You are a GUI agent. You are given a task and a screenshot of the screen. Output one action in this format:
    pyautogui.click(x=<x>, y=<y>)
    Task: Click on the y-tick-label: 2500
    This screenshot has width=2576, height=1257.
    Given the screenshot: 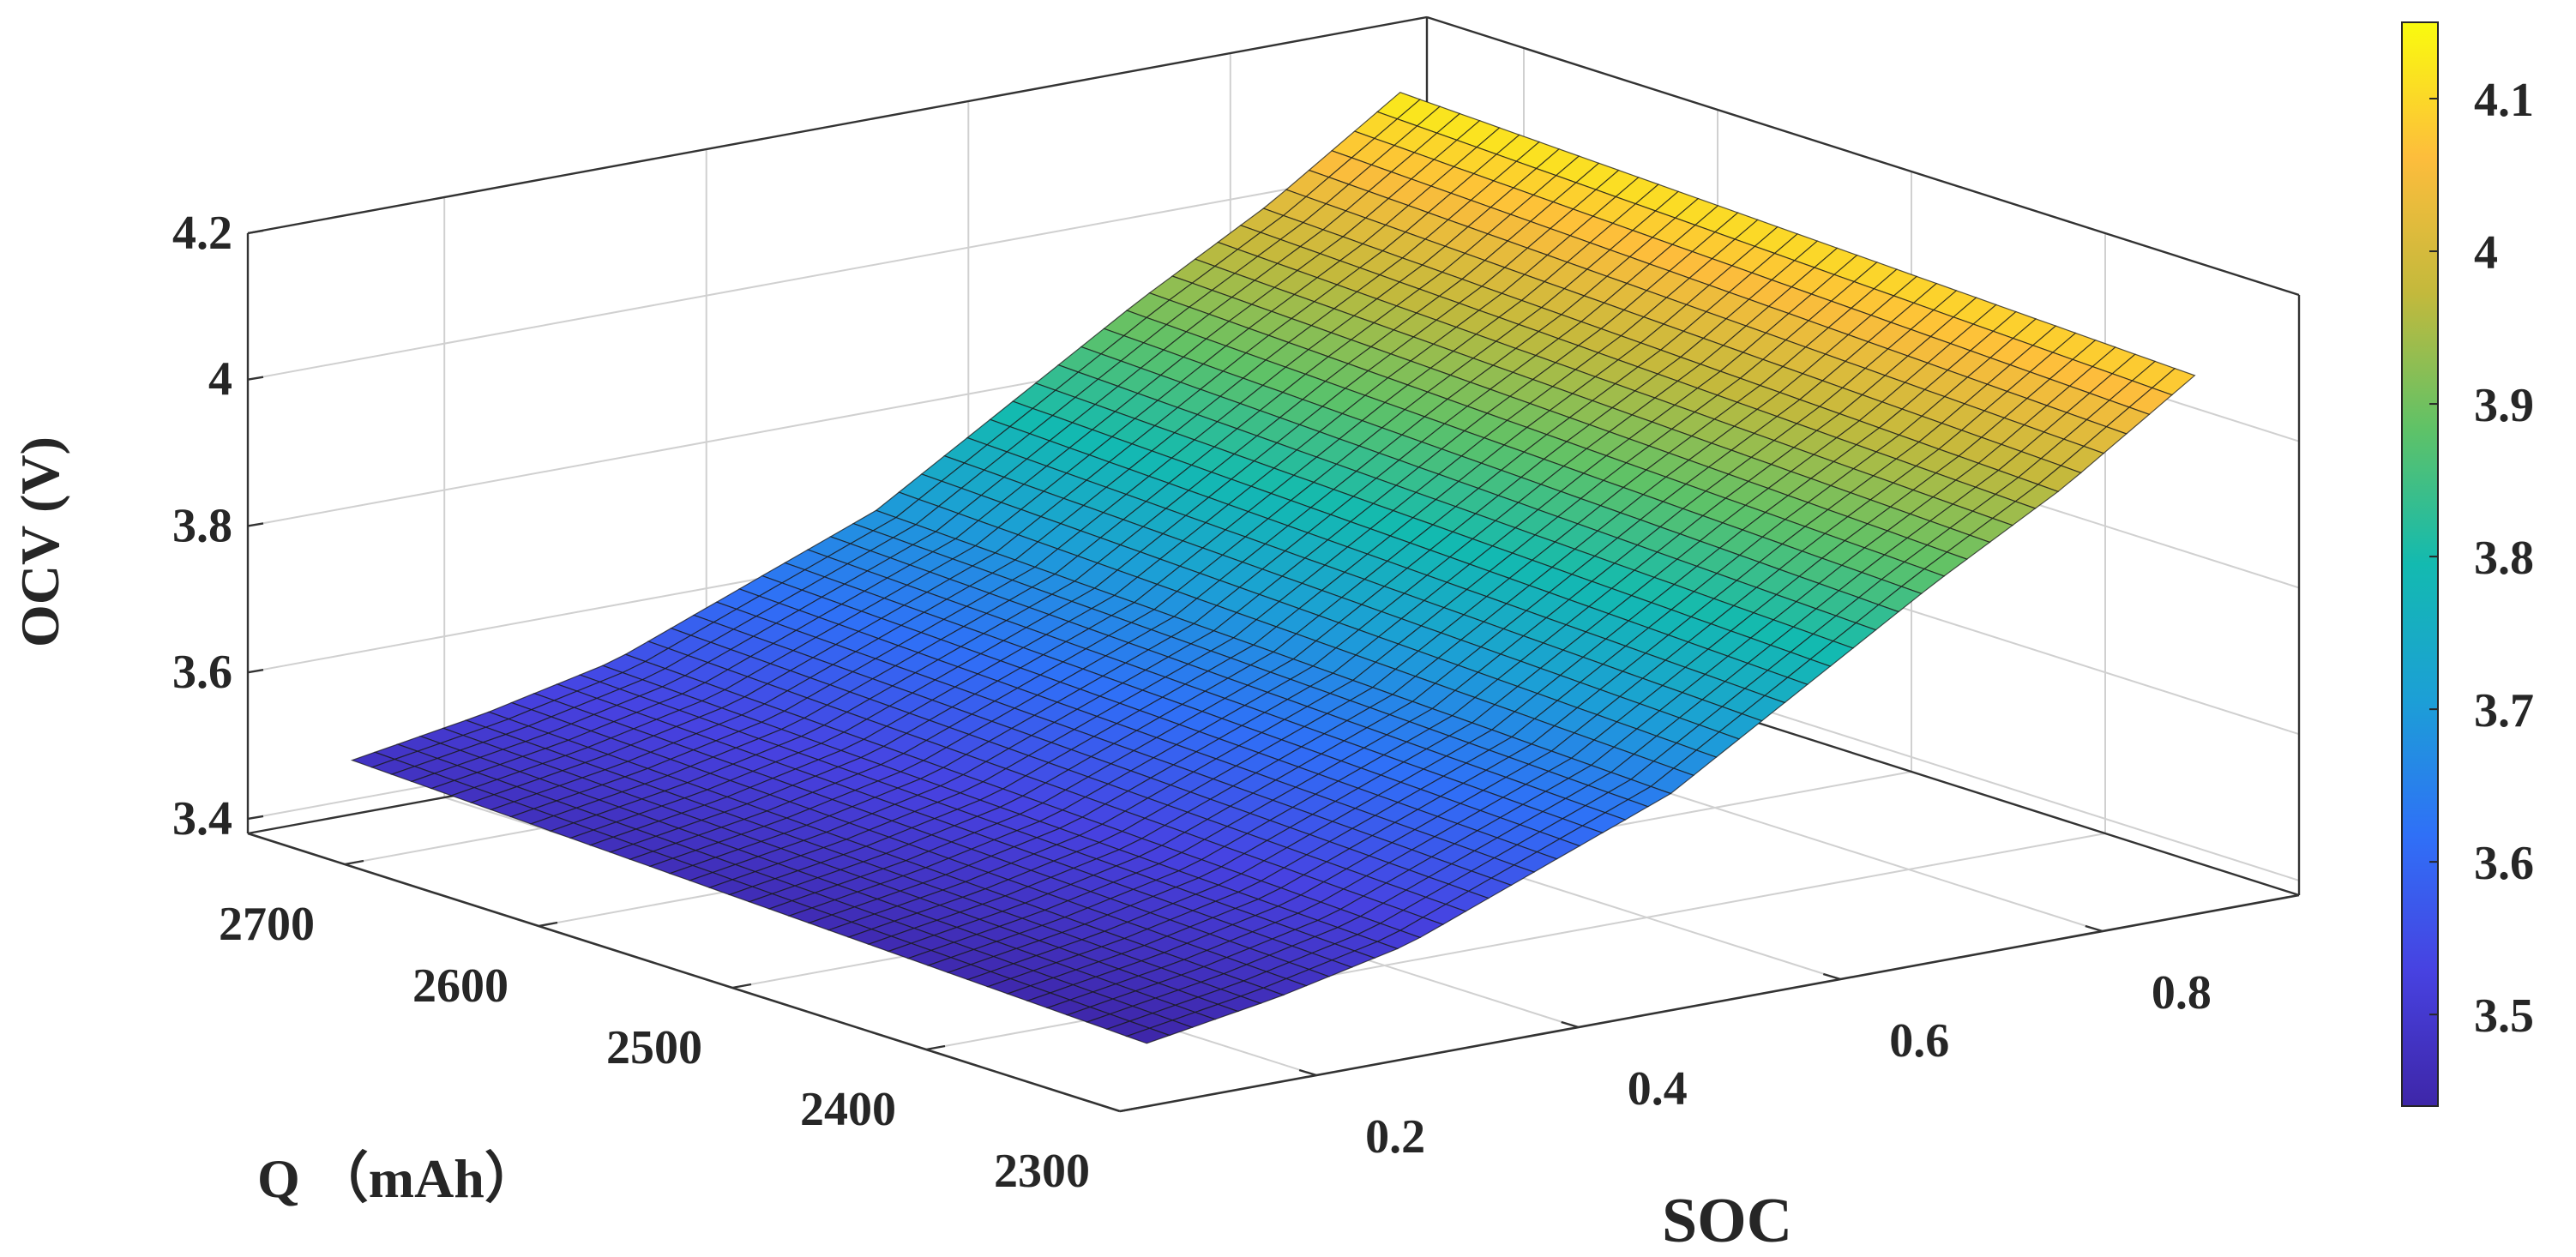 What is the action you would take?
    pyautogui.click(x=654, y=1048)
    